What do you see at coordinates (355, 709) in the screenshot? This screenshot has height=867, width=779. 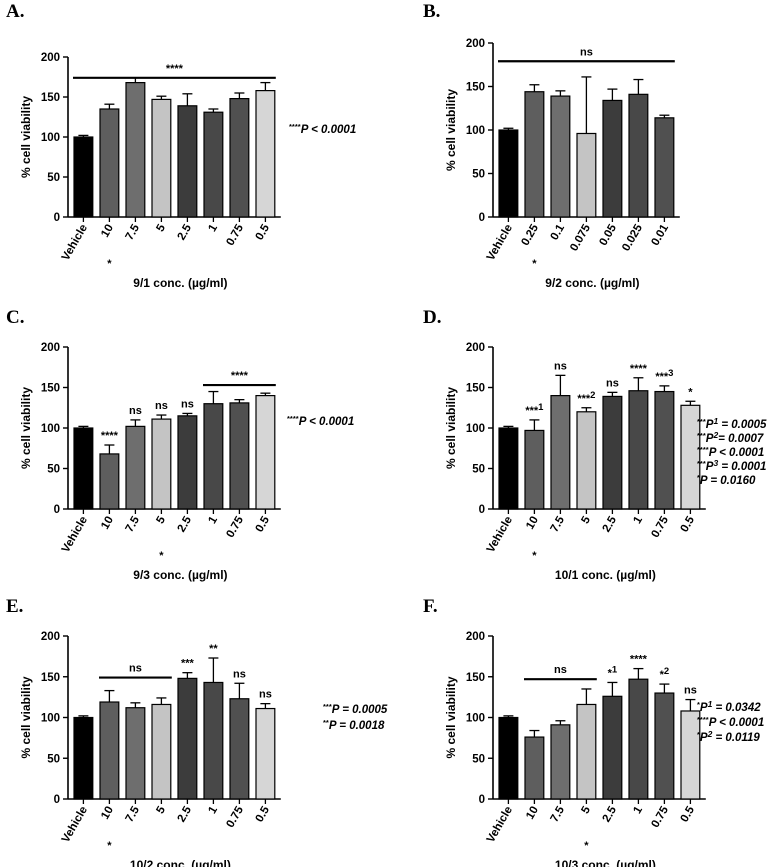 I see `p-value-note: ***P = 0.0005` at bounding box center [355, 709].